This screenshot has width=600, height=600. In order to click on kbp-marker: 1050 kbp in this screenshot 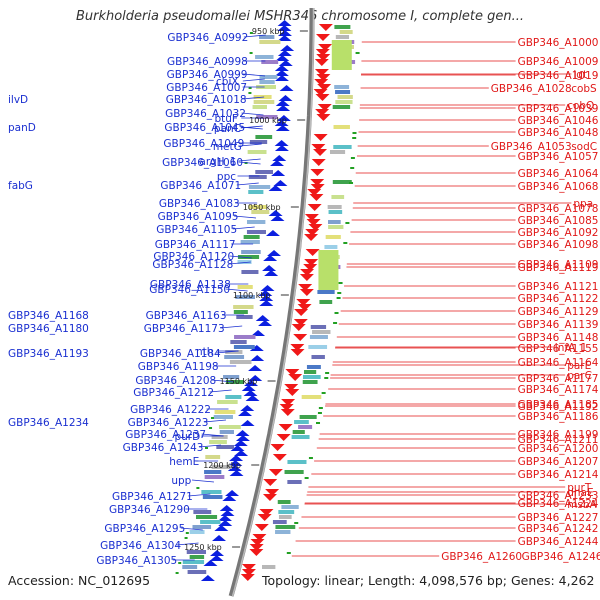, I will do `click(262, 207)`.